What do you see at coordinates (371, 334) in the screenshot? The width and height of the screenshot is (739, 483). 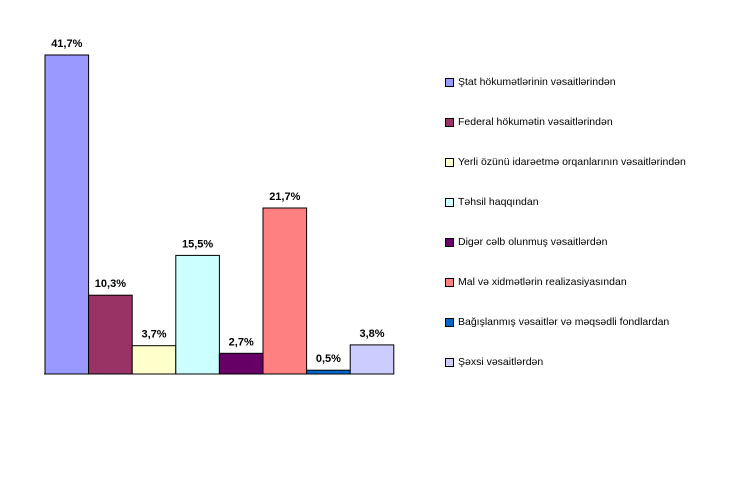 I see `bar-value-label-8: 3,8%` at bounding box center [371, 334].